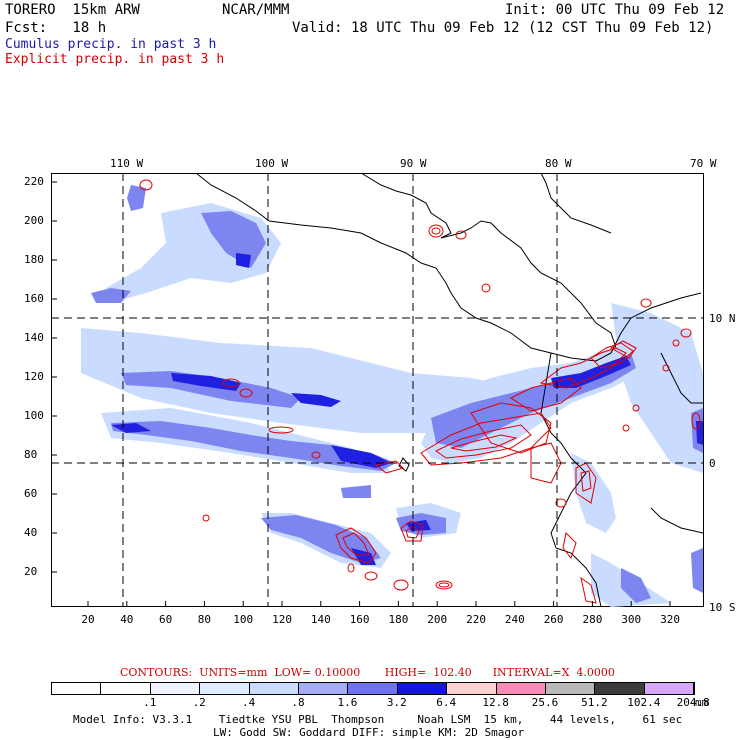  What do you see at coordinates (150, 702) in the screenshot?
I see `colorbar-label: .1` at bounding box center [150, 702].